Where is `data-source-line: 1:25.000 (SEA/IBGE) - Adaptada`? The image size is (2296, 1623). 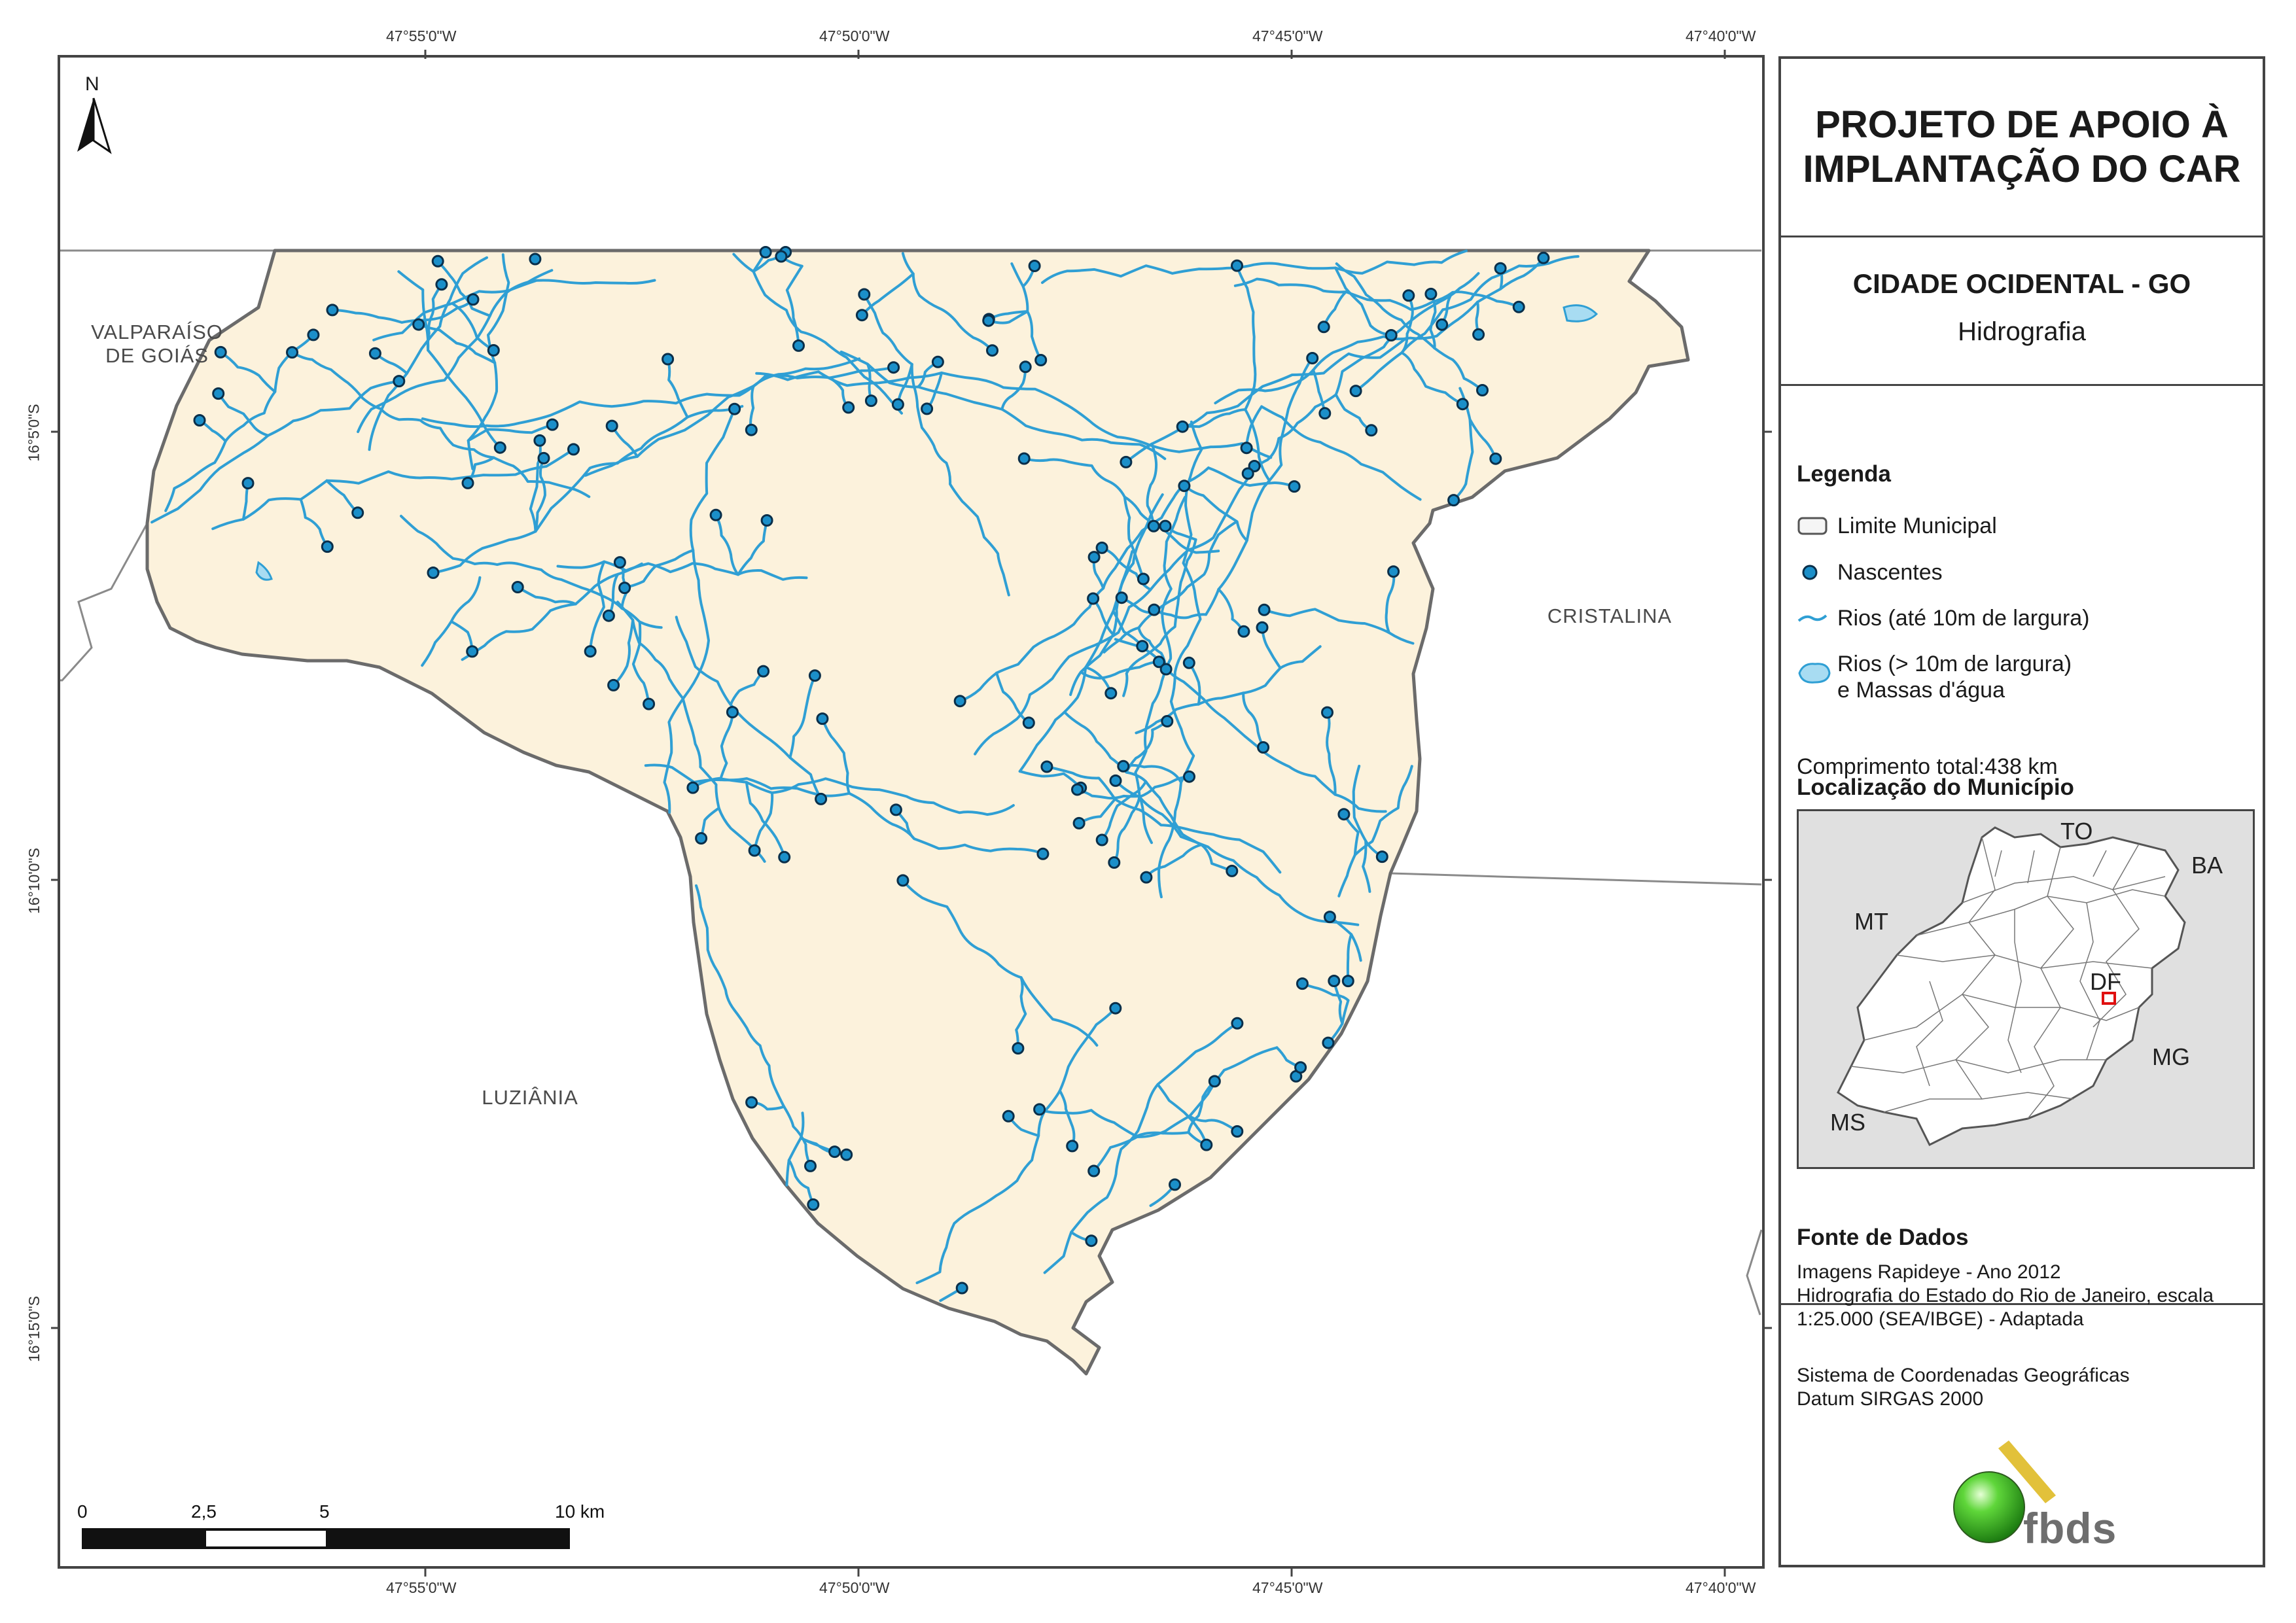 data-source-line: 1:25.000 (SEA/IBGE) - Adaptada is located at coordinates (1940, 1319).